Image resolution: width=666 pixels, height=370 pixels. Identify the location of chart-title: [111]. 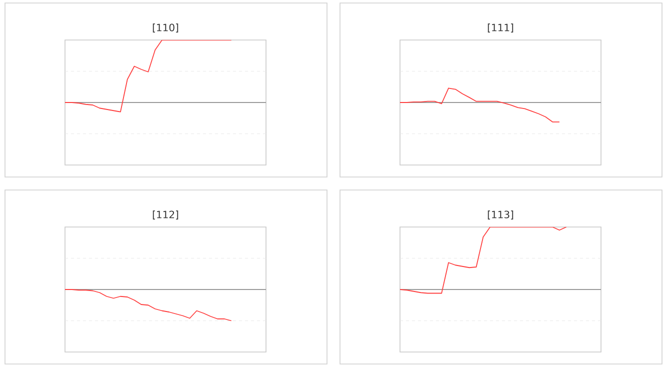
(501, 28).